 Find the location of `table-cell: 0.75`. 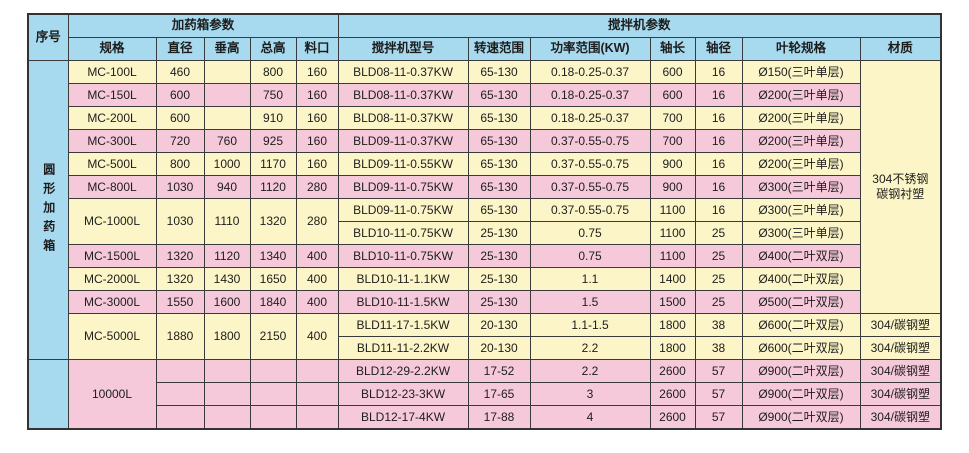

table-cell: 0.75 is located at coordinates (590, 256).